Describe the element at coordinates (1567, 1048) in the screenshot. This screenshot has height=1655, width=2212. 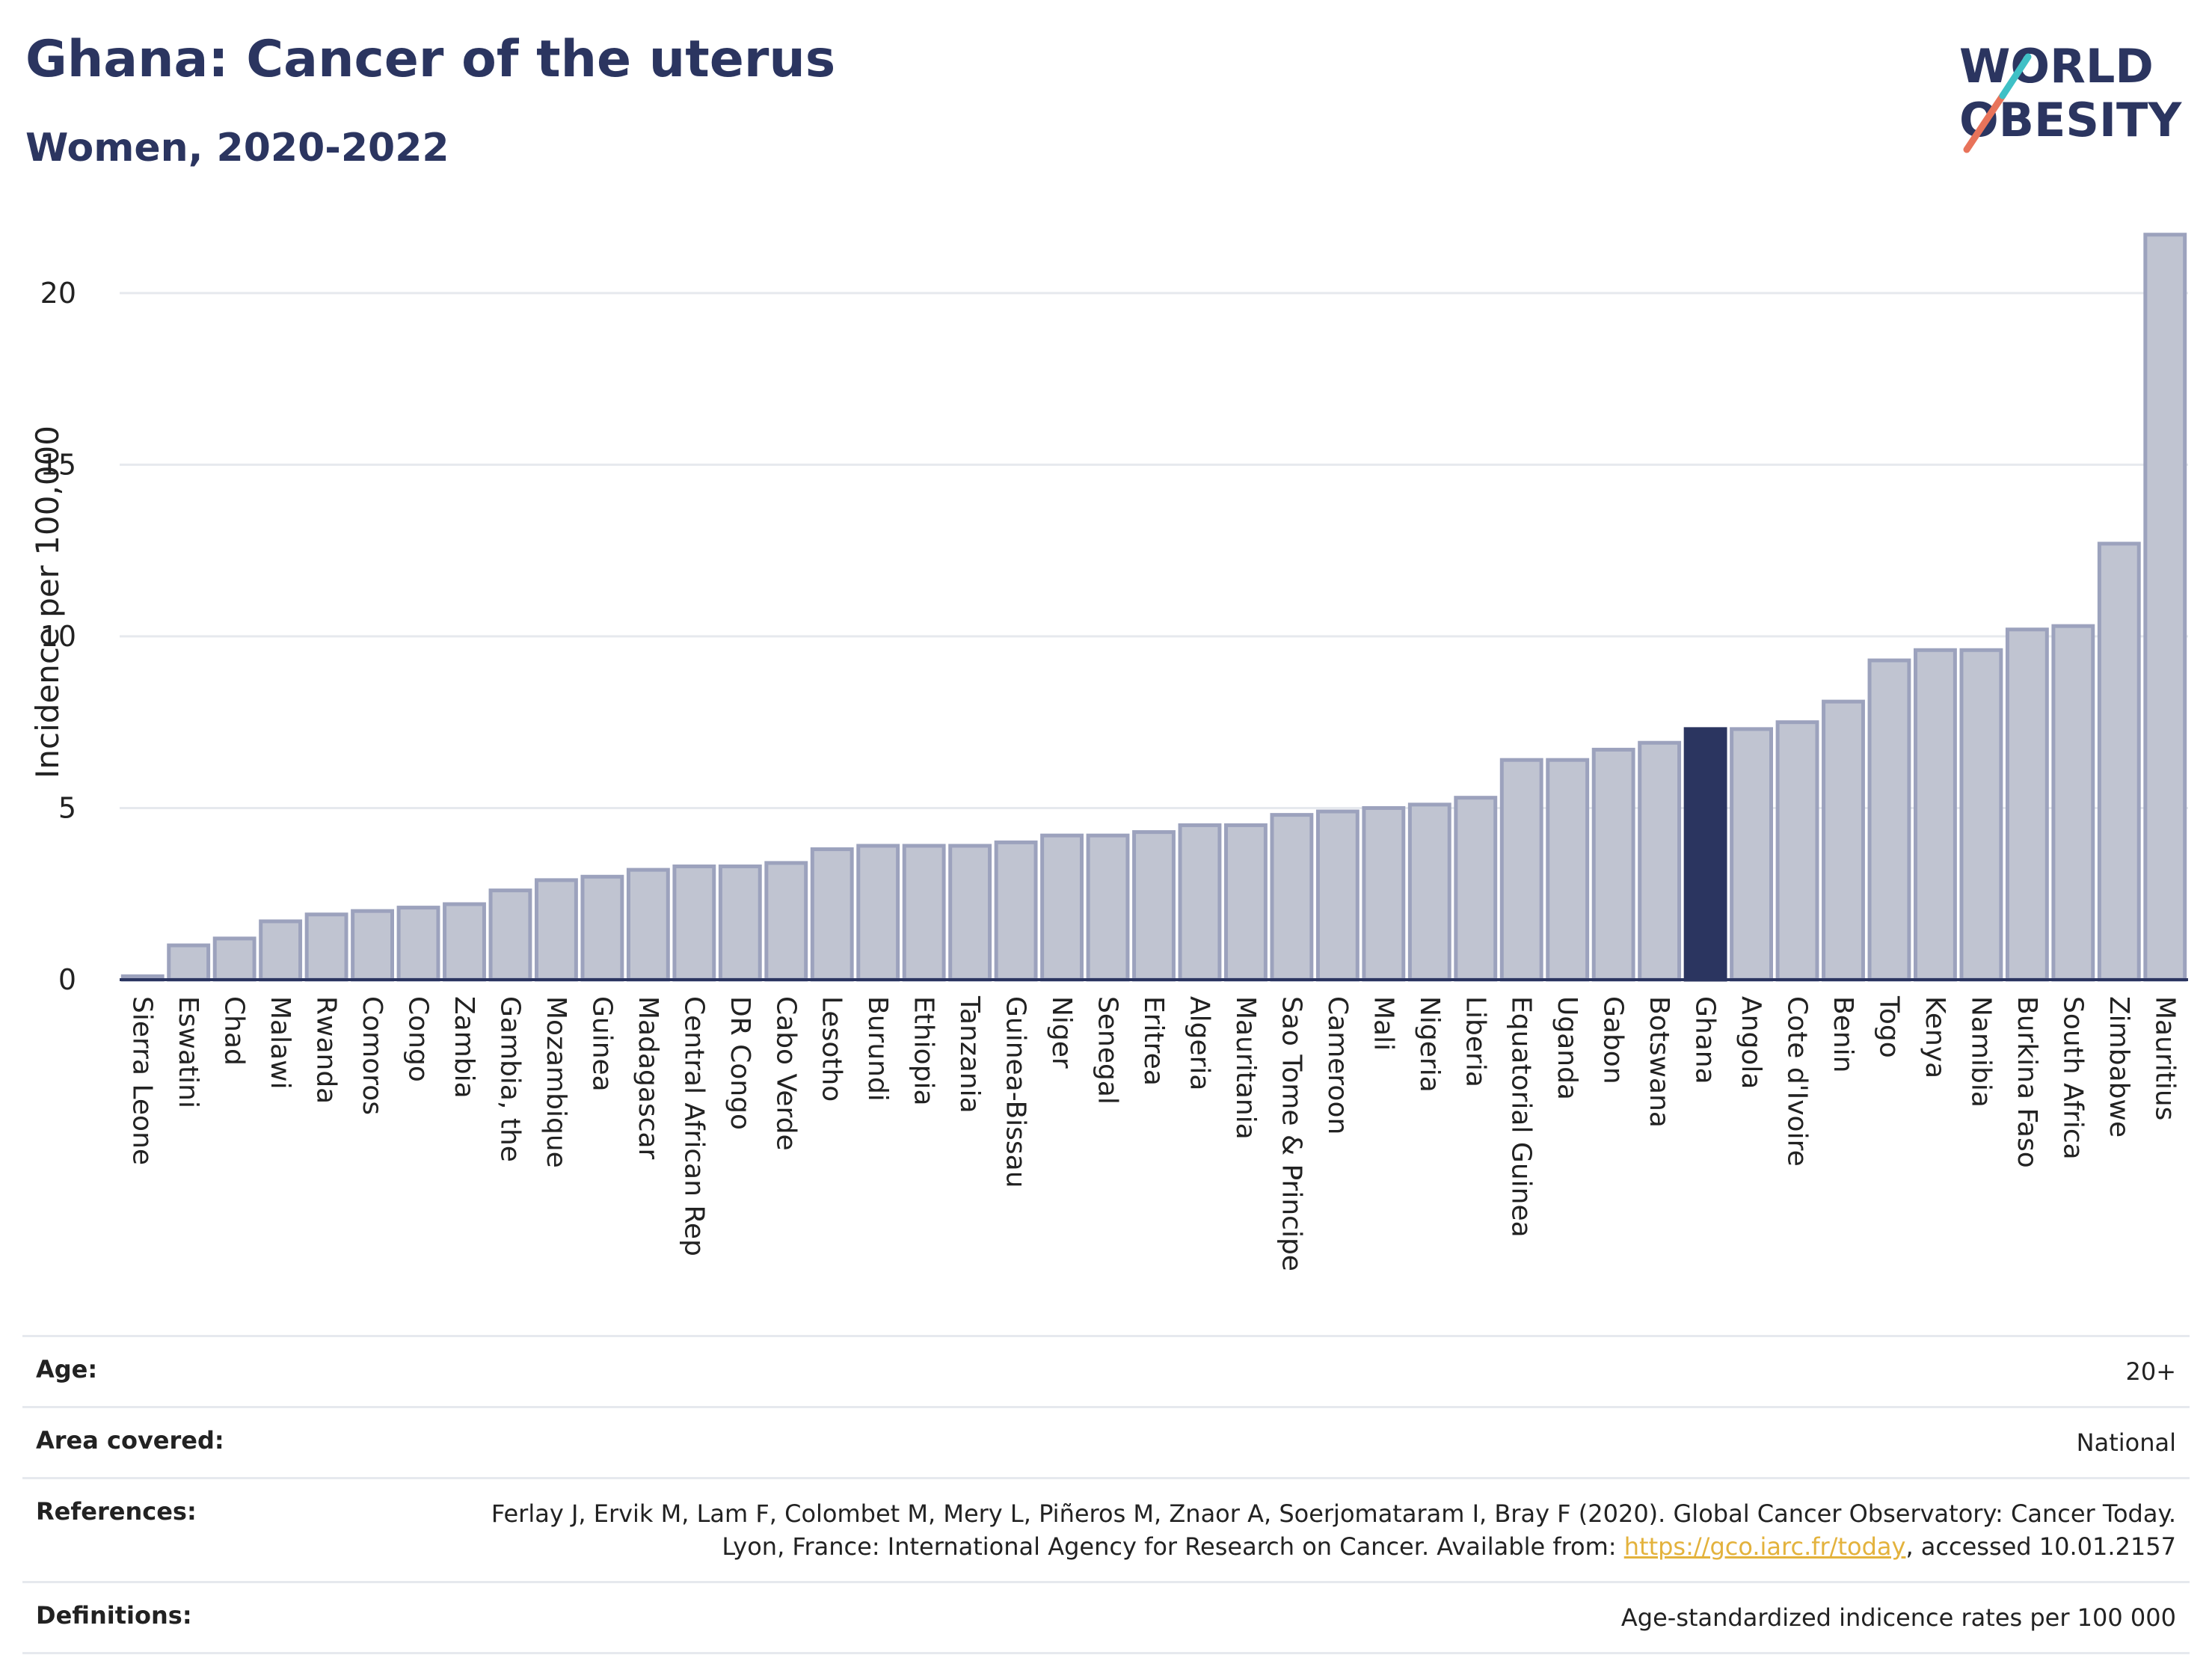
I see `x-tick-label: Uganda` at that location.